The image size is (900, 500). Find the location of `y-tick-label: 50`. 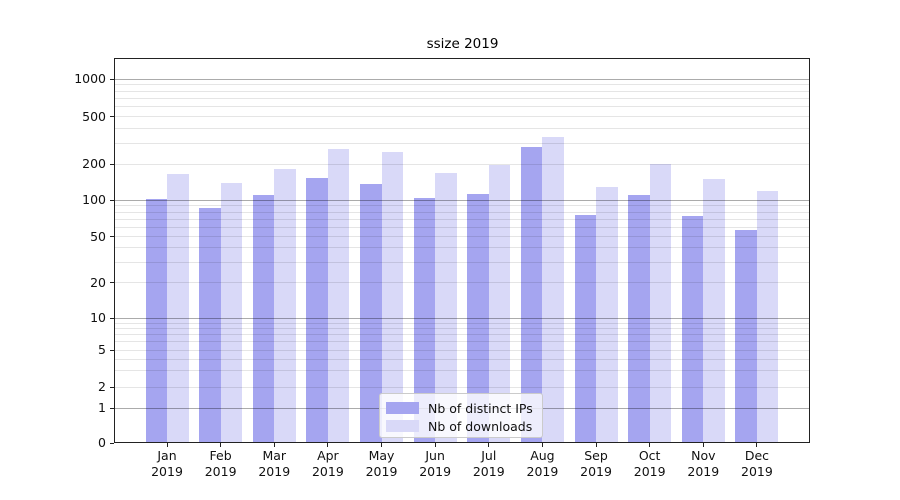

y-tick-label: 50 is located at coordinates (98, 236).